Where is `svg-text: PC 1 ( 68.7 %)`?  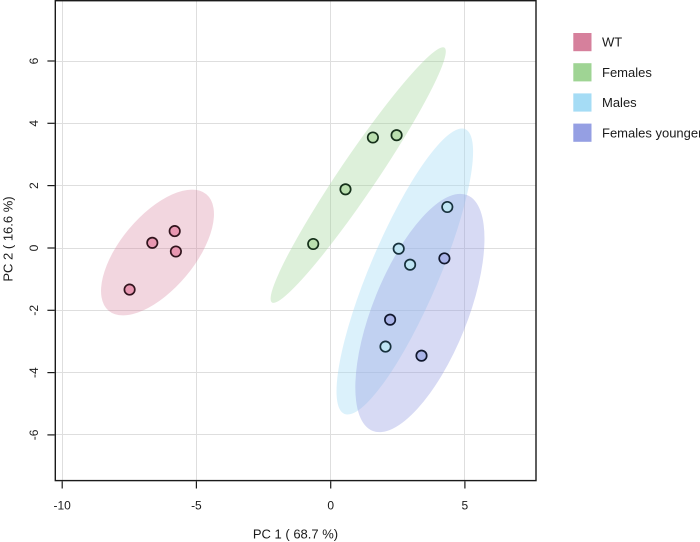
svg-text: PC 1 ( 68.7 %) is located at coordinates (295, 534).